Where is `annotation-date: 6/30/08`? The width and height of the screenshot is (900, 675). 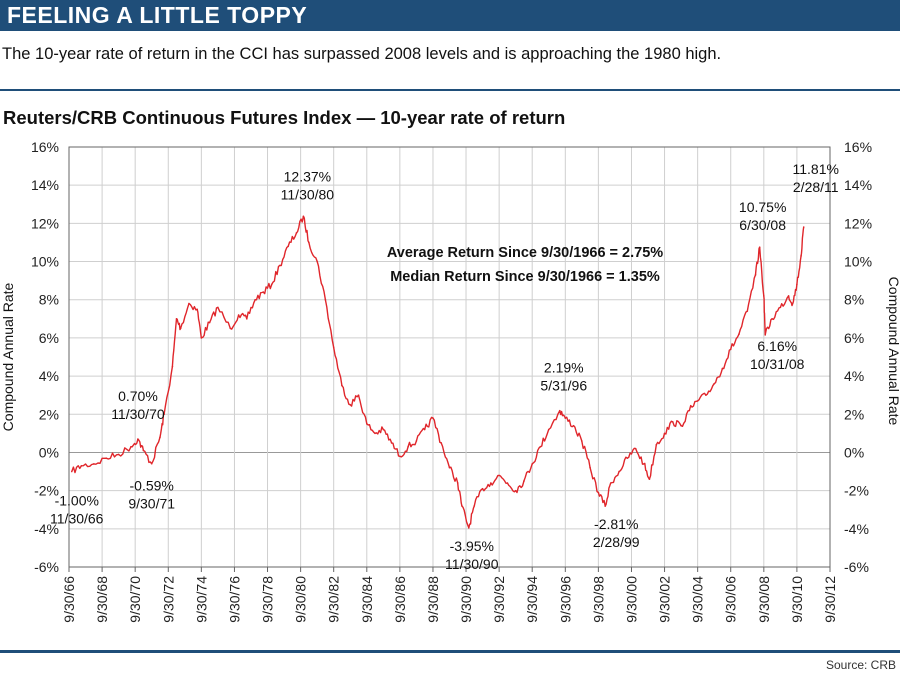 annotation-date: 6/30/08 is located at coordinates (762, 225).